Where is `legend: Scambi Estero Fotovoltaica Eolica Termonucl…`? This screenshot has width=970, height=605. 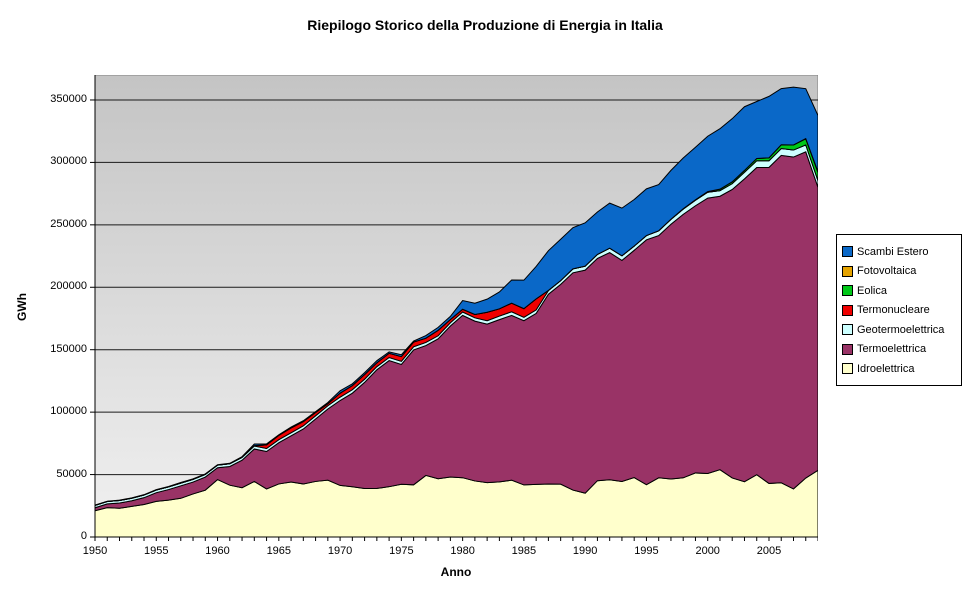 legend: Scambi Estero Fotovoltaica Eolica Termonucl… is located at coordinates (899, 310).